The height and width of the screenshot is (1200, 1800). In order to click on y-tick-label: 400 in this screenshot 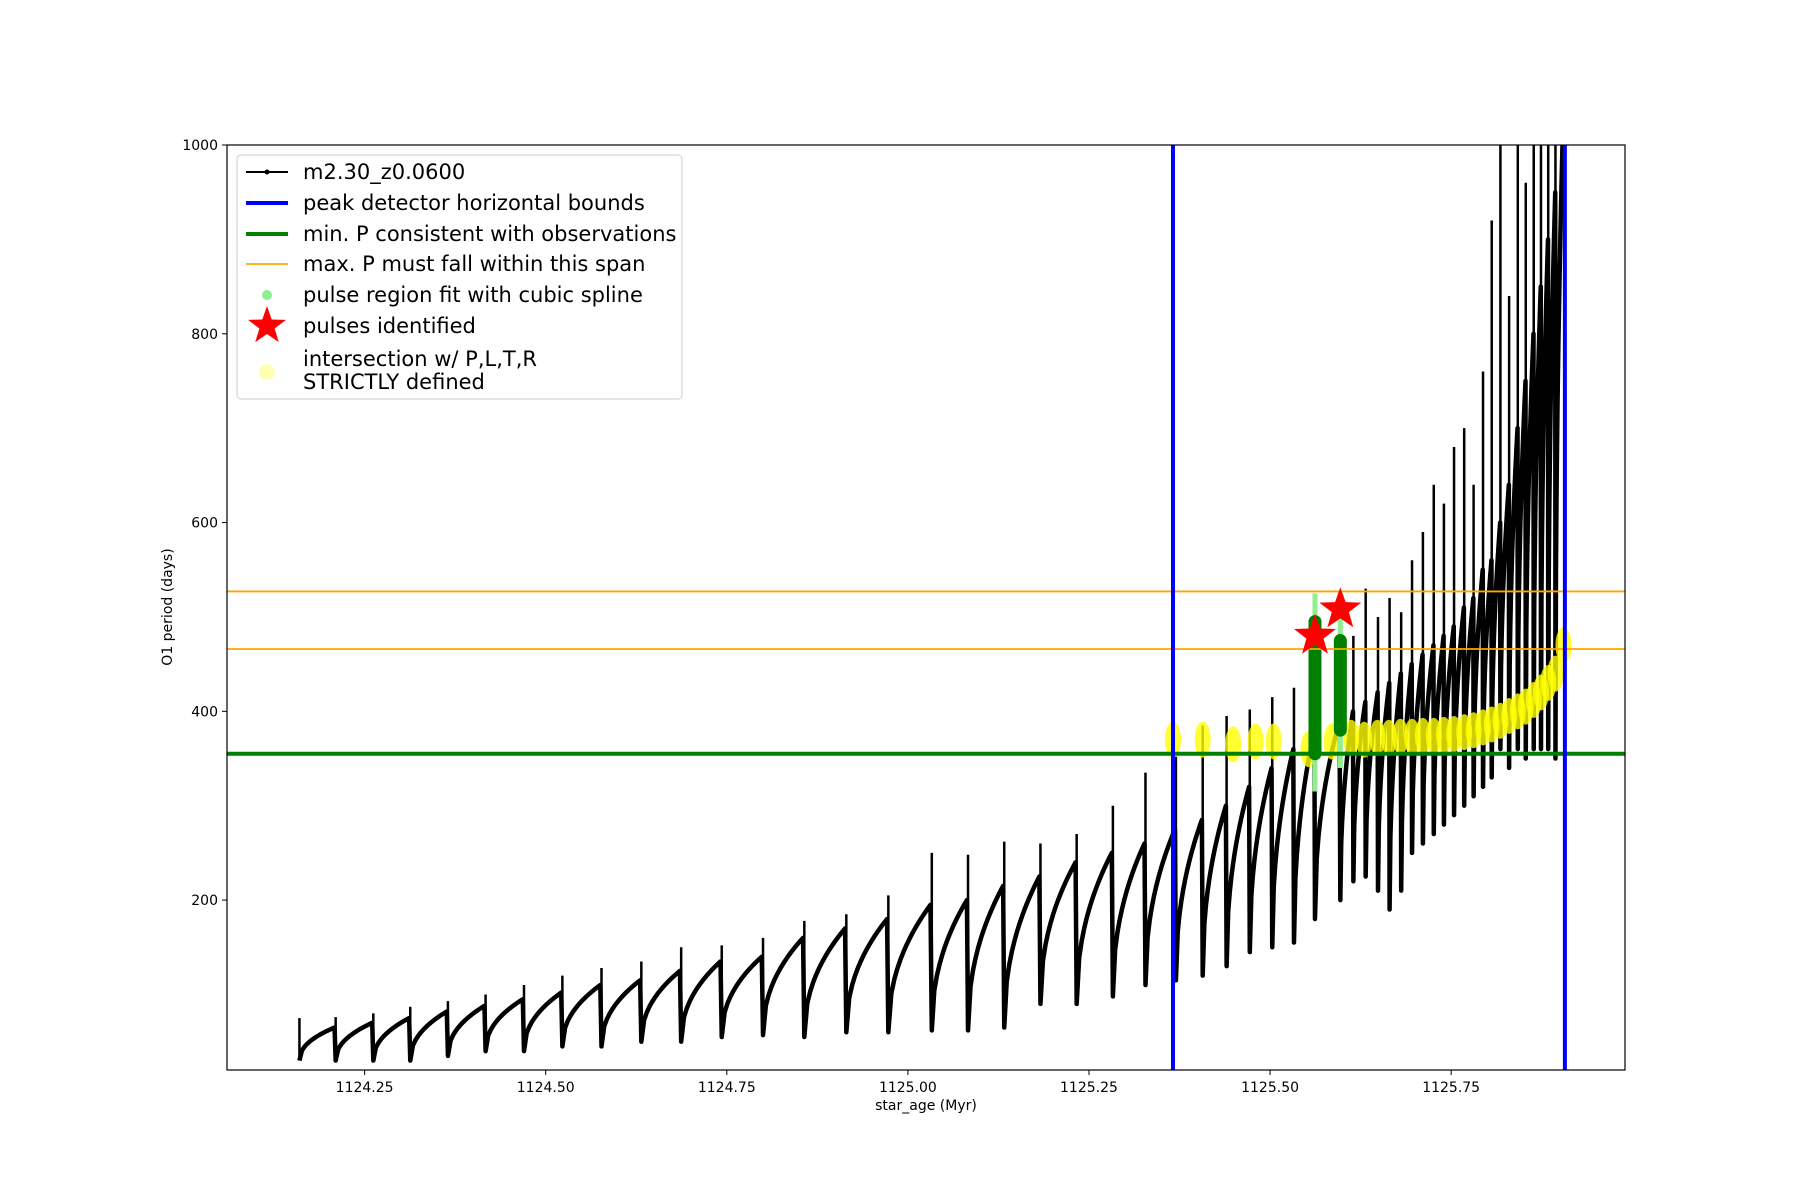, I will do `click(204, 712)`.